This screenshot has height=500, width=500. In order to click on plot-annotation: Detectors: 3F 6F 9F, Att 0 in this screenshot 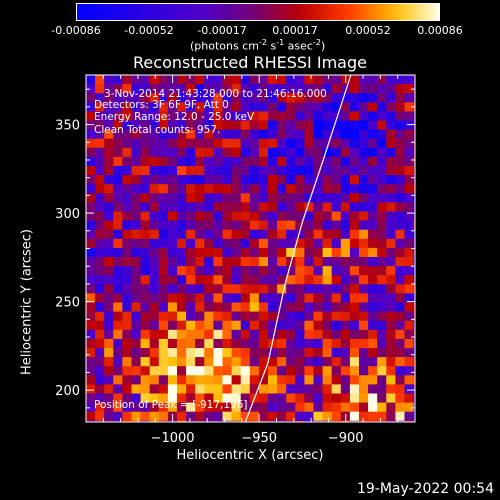, I will do `click(161, 105)`.